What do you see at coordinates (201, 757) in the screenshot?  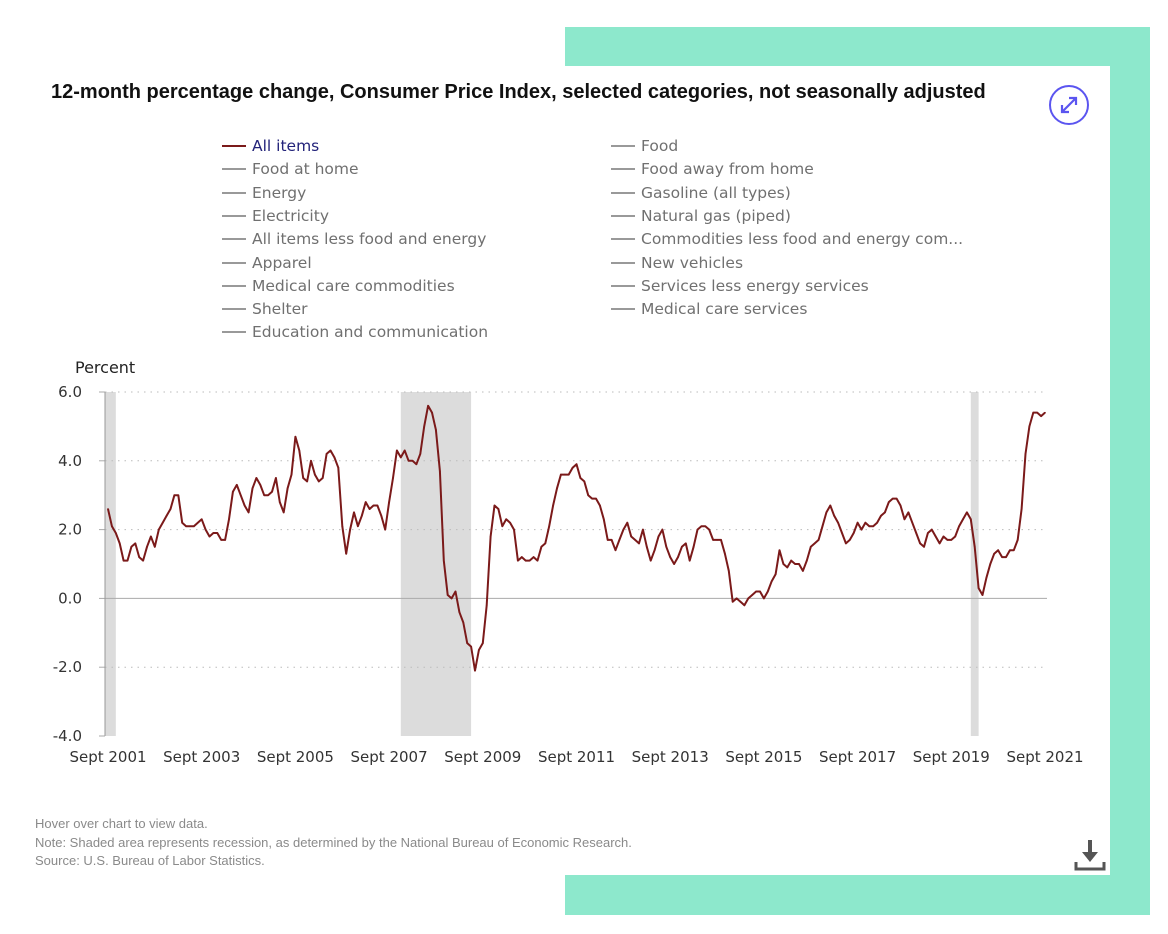 I see `x-tick-label: Sept 2003` at bounding box center [201, 757].